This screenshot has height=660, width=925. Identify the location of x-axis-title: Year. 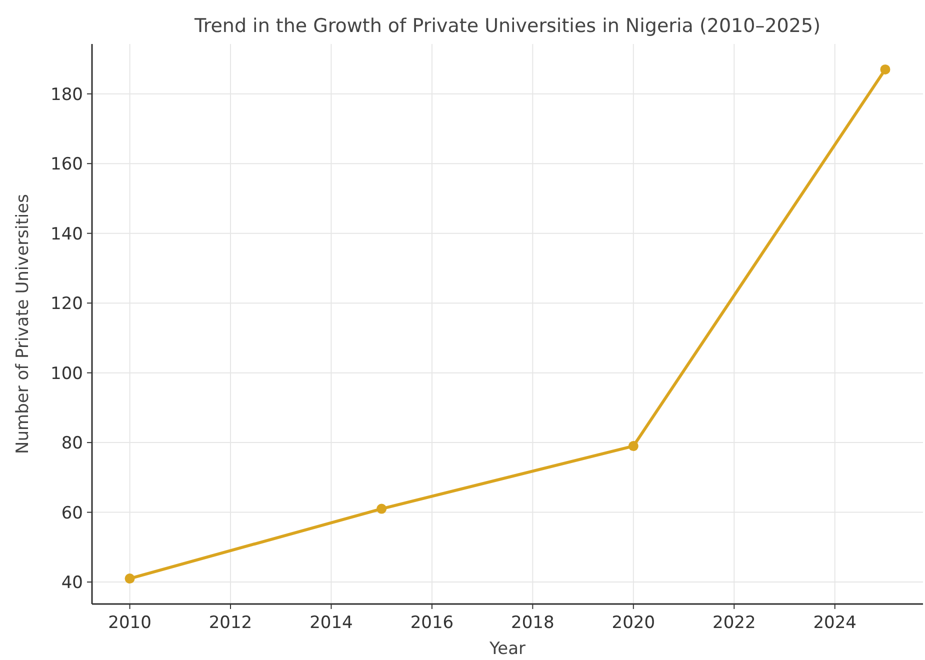
(507, 649).